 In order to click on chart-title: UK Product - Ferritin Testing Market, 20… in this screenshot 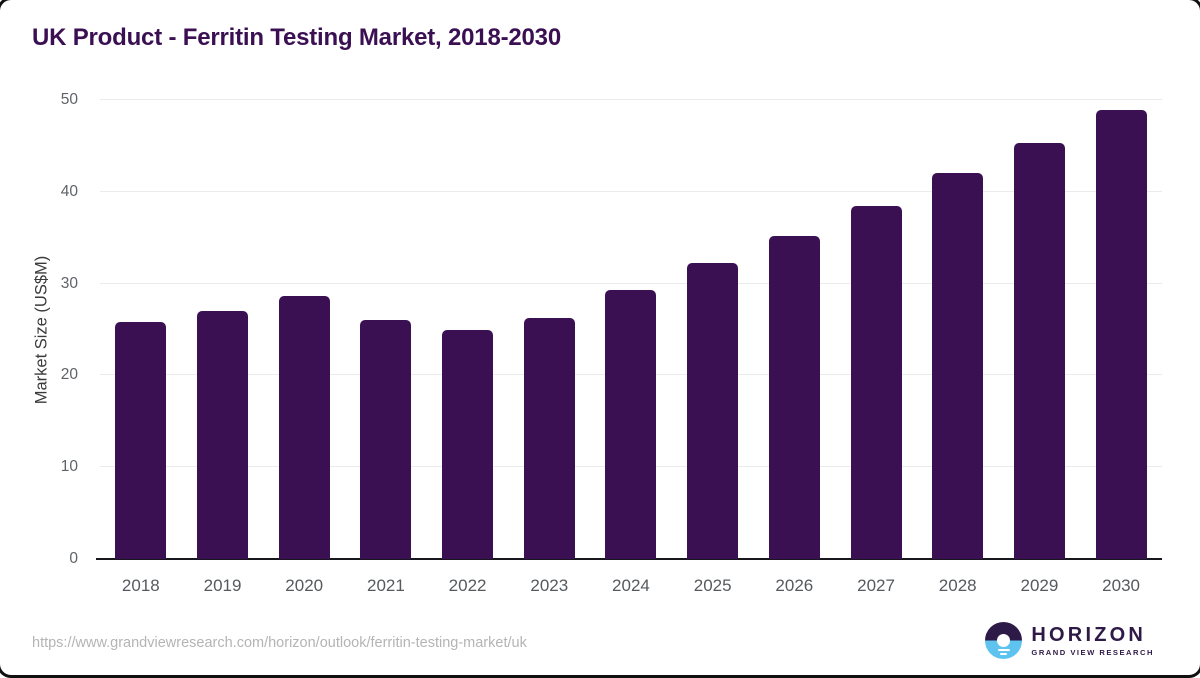, I will do `click(296, 37)`.